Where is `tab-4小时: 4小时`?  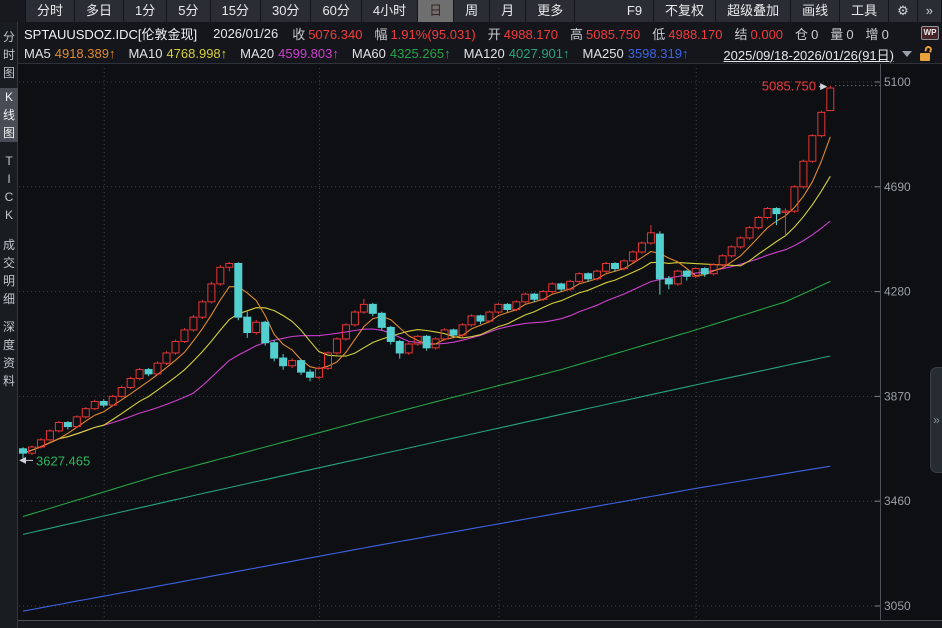
tab-4小时: 4小时 is located at coordinates (390, 11).